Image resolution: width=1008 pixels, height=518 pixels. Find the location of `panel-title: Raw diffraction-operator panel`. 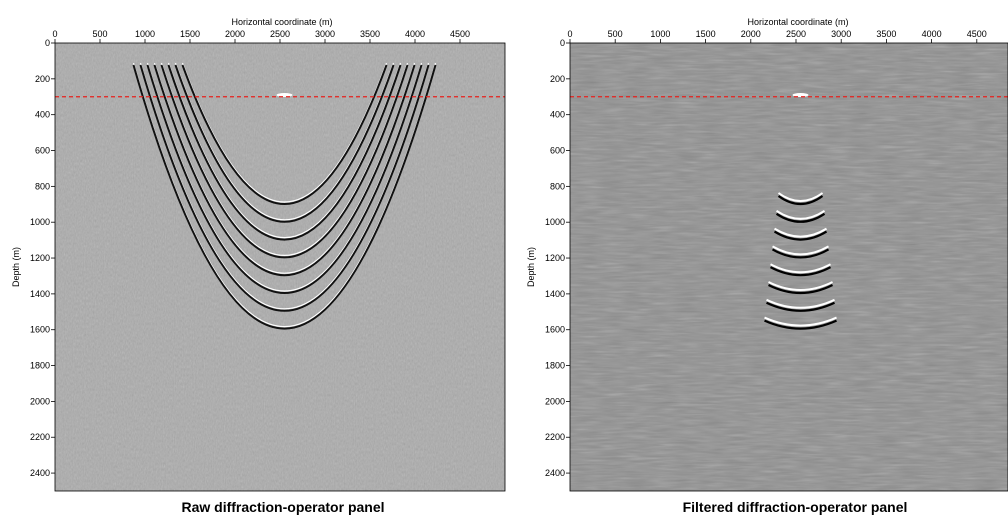

panel-title: Raw diffraction-operator panel is located at coordinates (282, 507).